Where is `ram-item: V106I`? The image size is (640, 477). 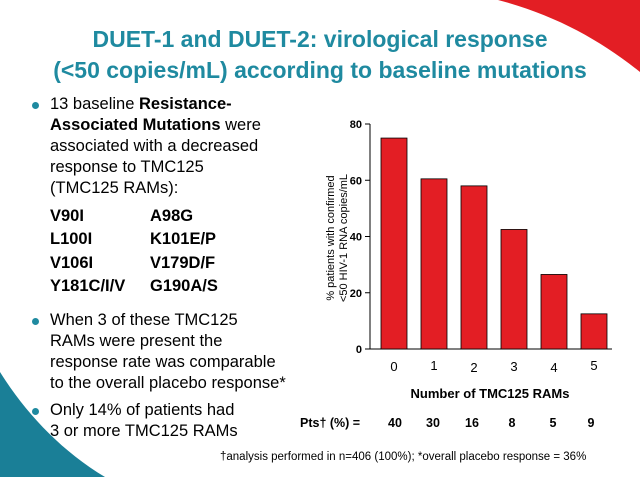
ram-item: V106I is located at coordinates (72, 263).